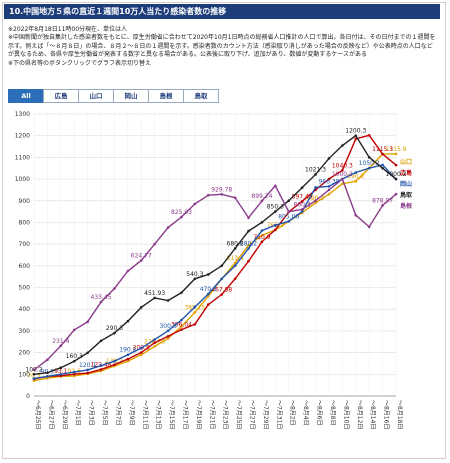 The height and width of the screenshot is (463, 450). I want to click on data-label: 190.2, so click(127, 350).